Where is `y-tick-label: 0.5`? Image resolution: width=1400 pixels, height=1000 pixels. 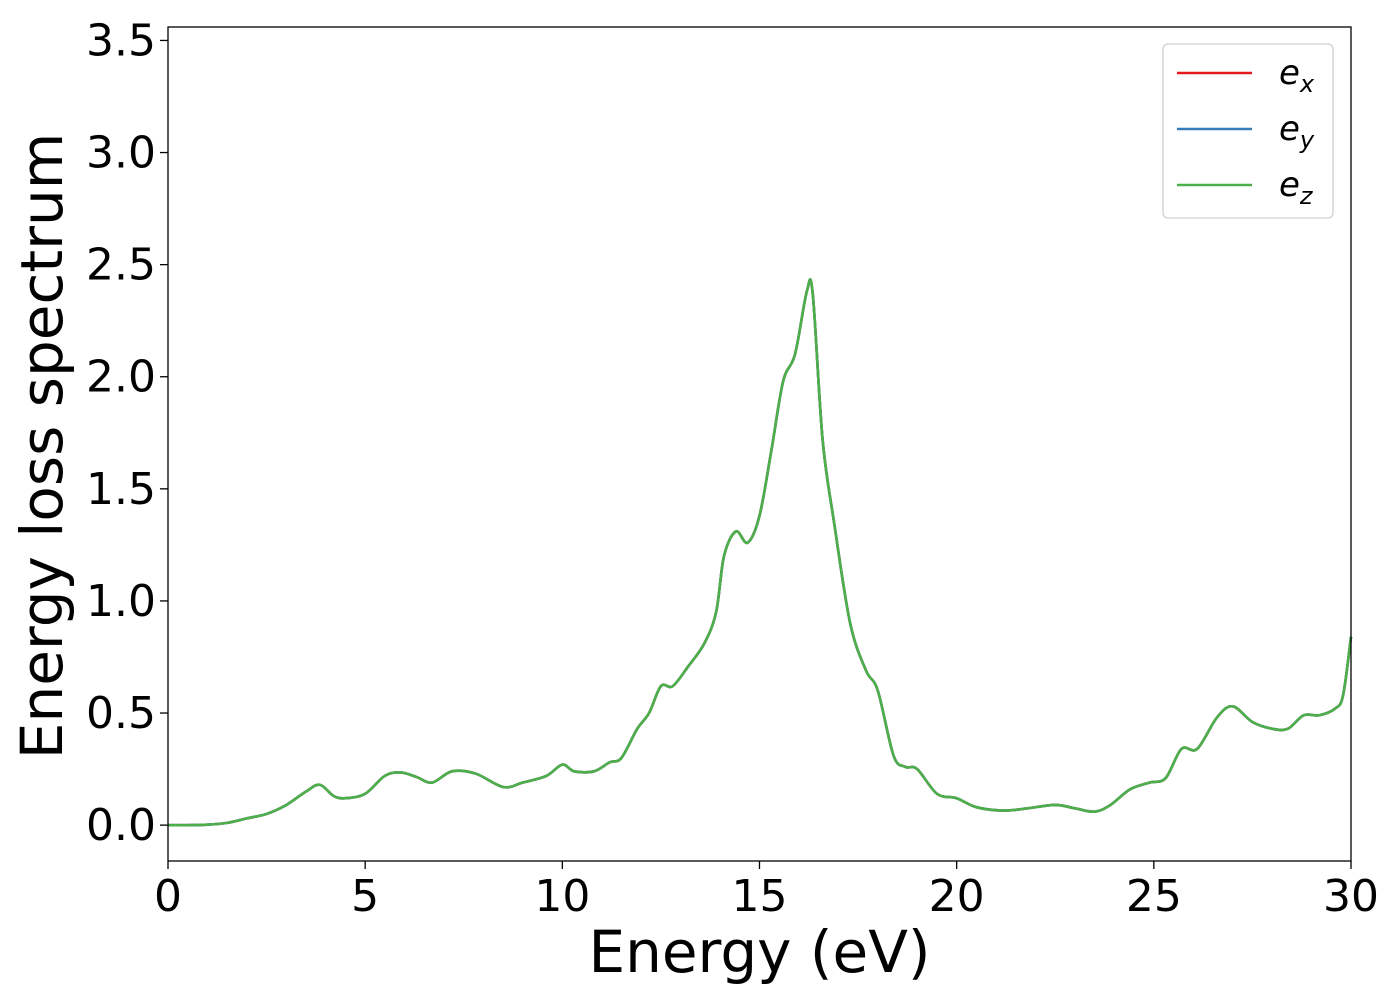 y-tick-label: 0.5 is located at coordinates (121, 713).